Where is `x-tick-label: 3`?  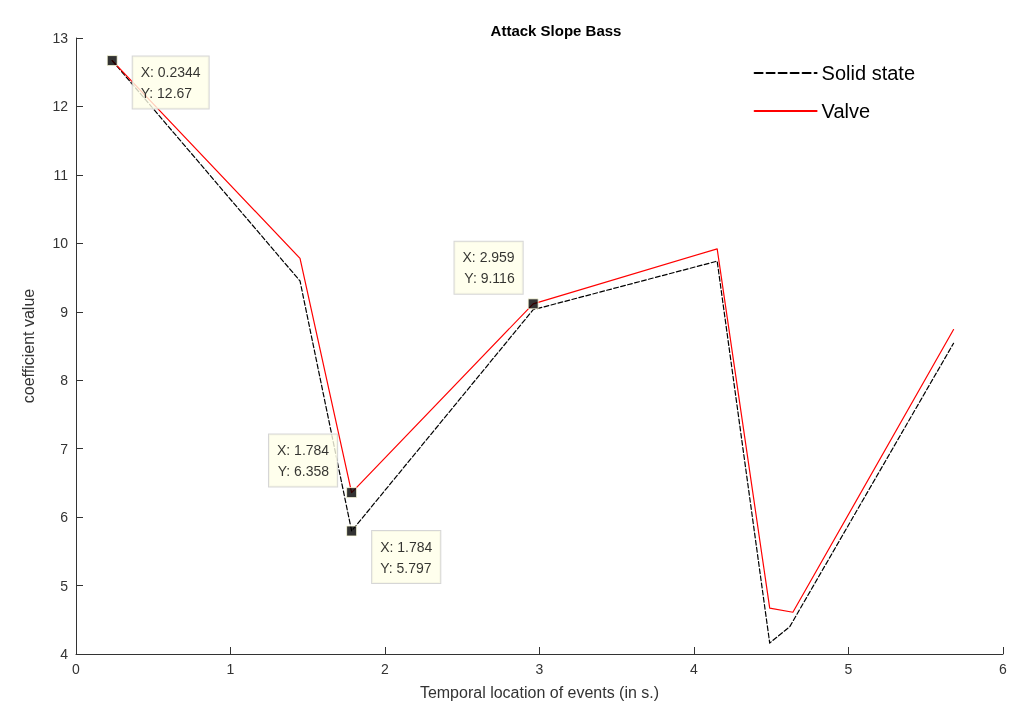
x-tick-label: 3 is located at coordinates (539, 669).